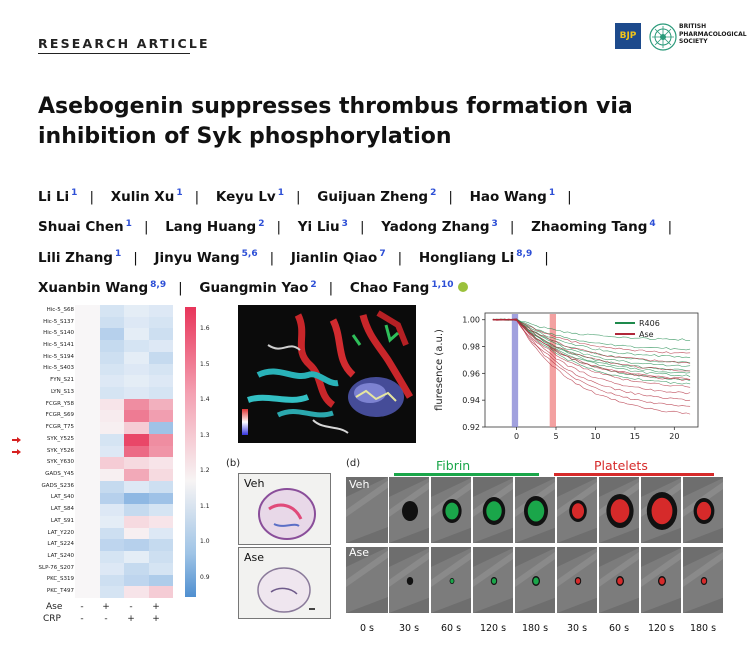 The height and width of the screenshot is (650, 750). I want to click on legend-label: Ase, so click(646, 334).